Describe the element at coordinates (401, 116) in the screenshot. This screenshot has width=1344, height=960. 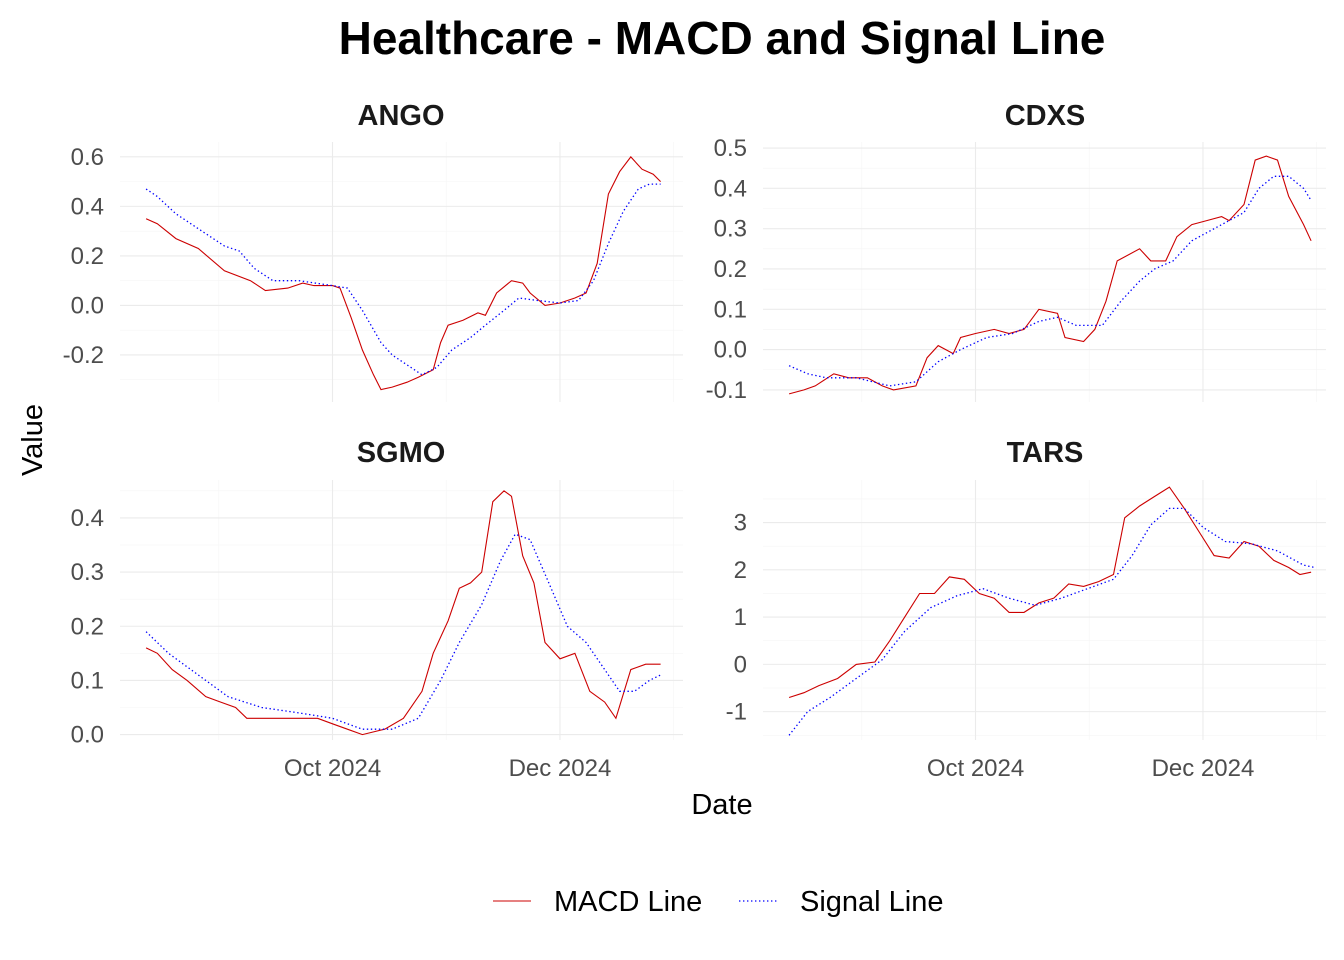
I see `panel-title: ANGO` at that location.